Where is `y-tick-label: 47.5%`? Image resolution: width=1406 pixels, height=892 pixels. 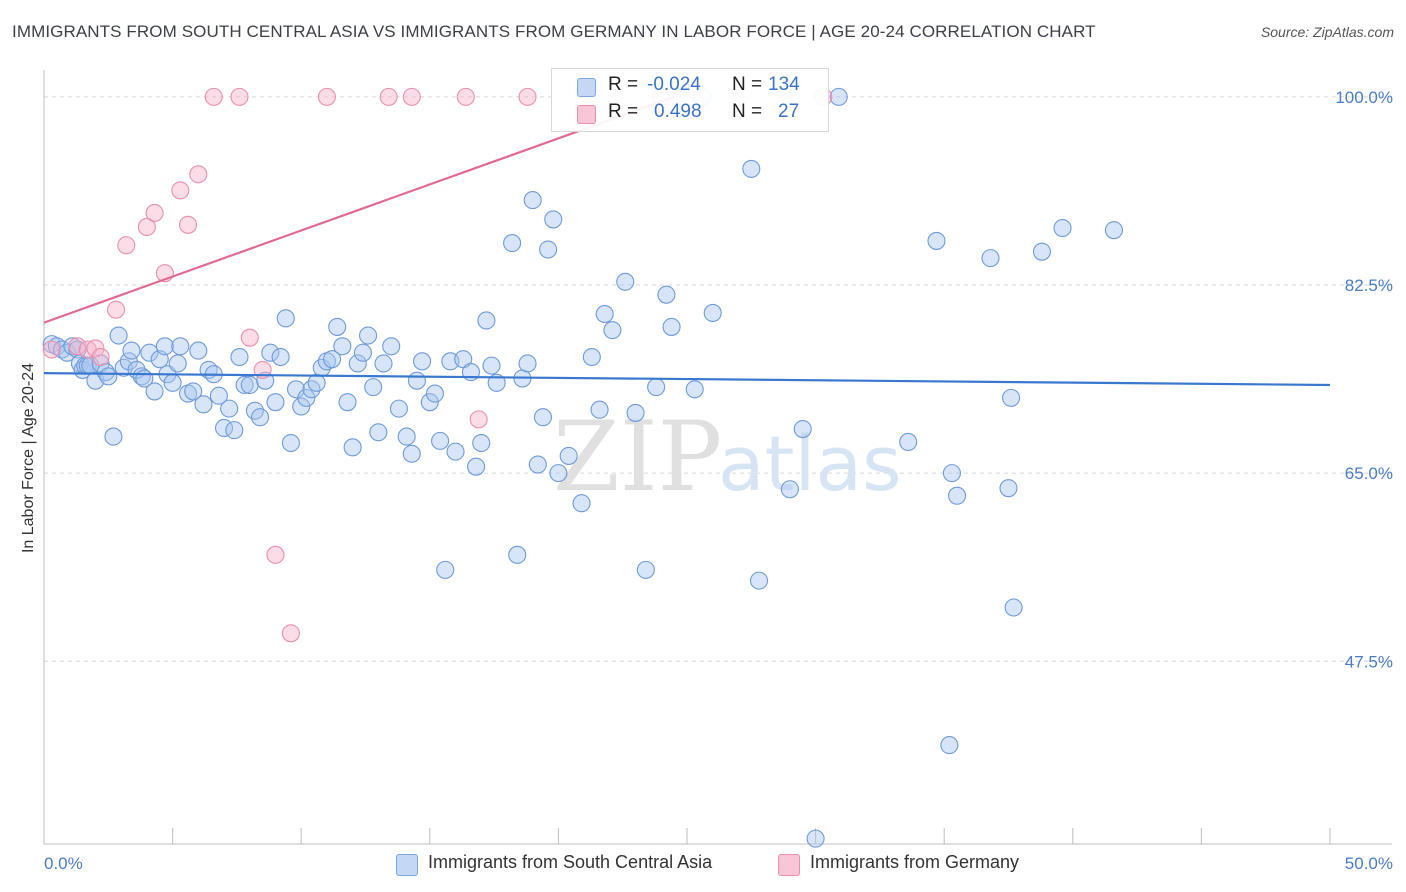 y-tick-label: 47.5% is located at coordinates (1369, 661).